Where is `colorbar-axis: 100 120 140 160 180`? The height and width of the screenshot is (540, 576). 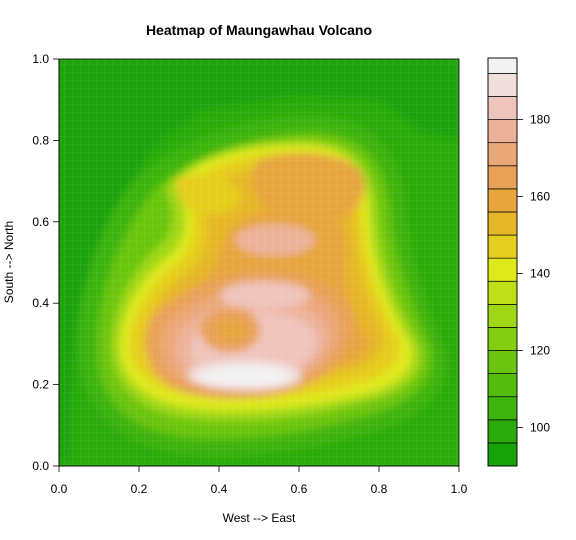 colorbar-axis: 100 120 140 160 180 is located at coordinates (533, 274).